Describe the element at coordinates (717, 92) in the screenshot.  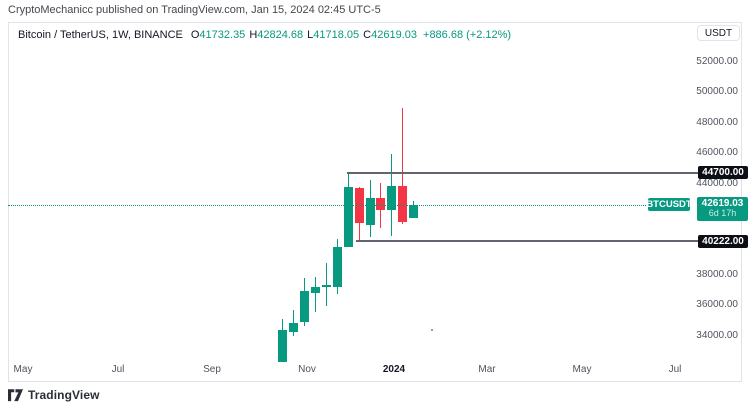
I see `price-tick: 50000.00` at that location.